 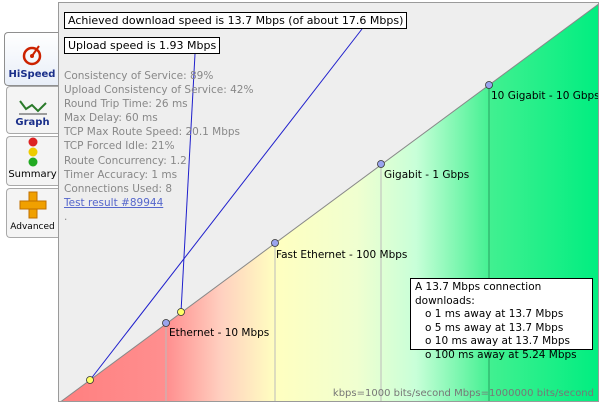 I want to click on traffic-light-icon, so click(x=32, y=152).